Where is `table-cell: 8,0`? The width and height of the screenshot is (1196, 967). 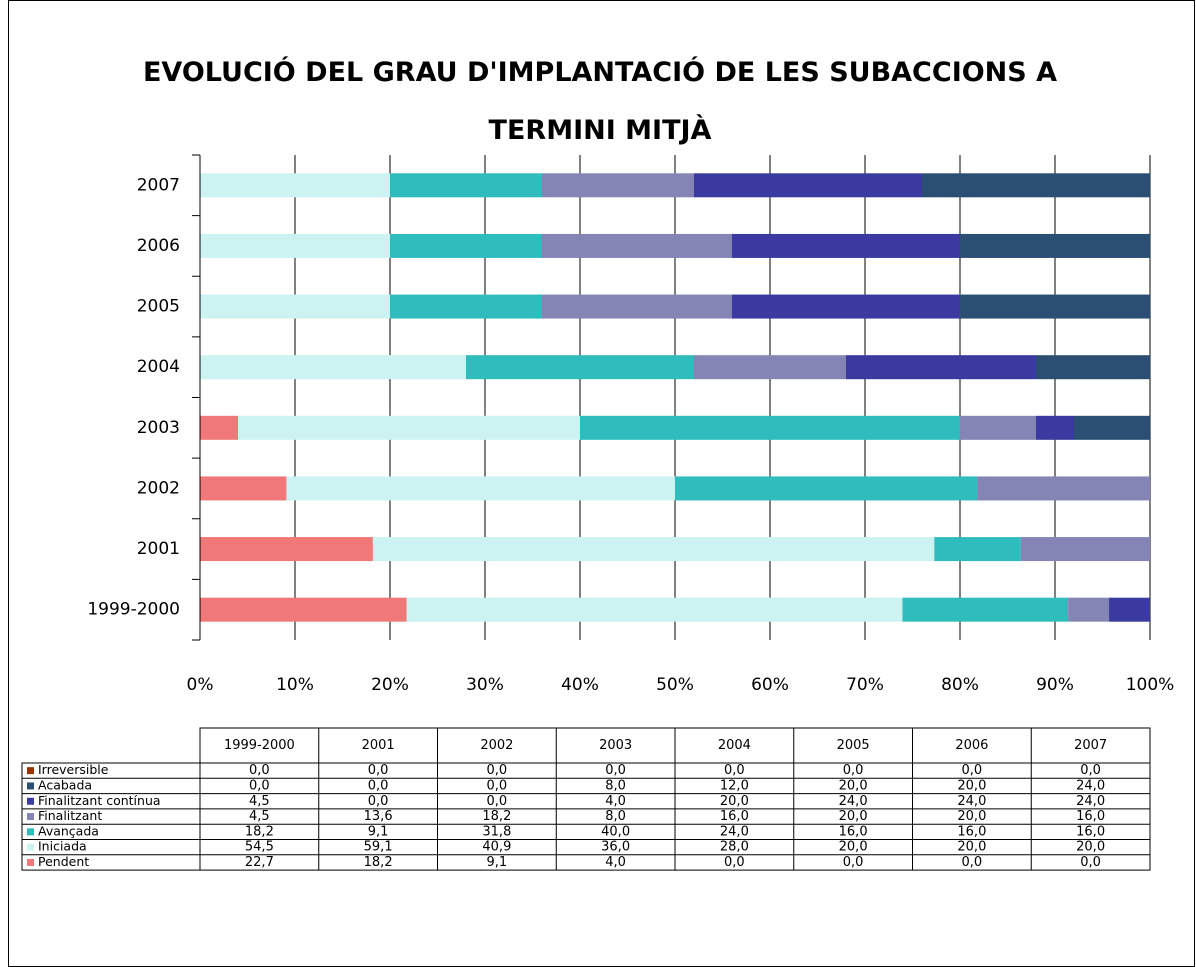 table-cell: 8,0 is located at coordinates (615, 785).